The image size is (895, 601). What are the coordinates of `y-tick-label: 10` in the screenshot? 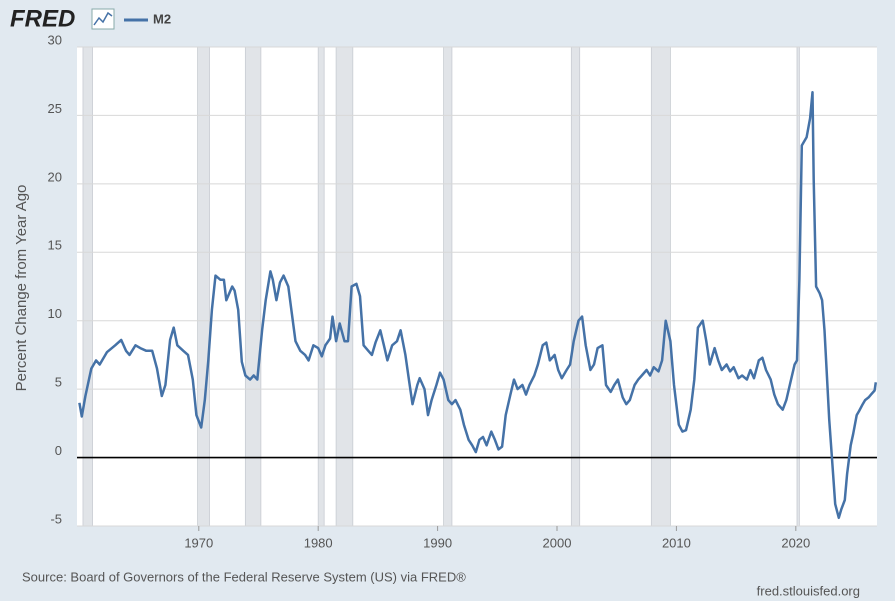 It's located at (55, 313).